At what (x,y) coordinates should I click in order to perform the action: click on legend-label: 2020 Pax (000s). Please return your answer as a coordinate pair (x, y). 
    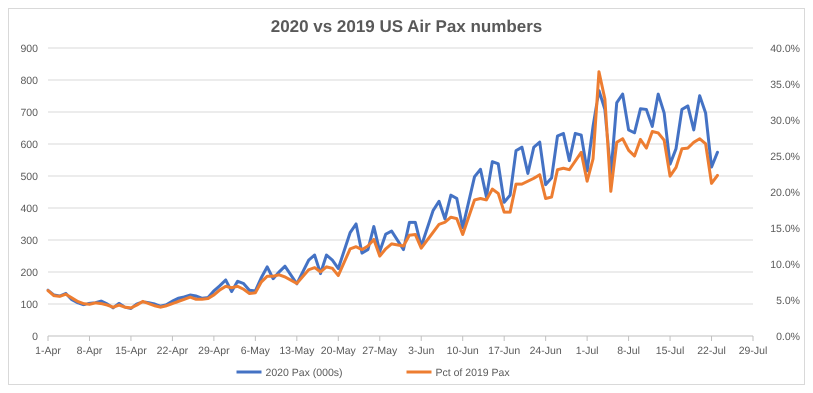
    Looking at the image, I should click on (304, 373).